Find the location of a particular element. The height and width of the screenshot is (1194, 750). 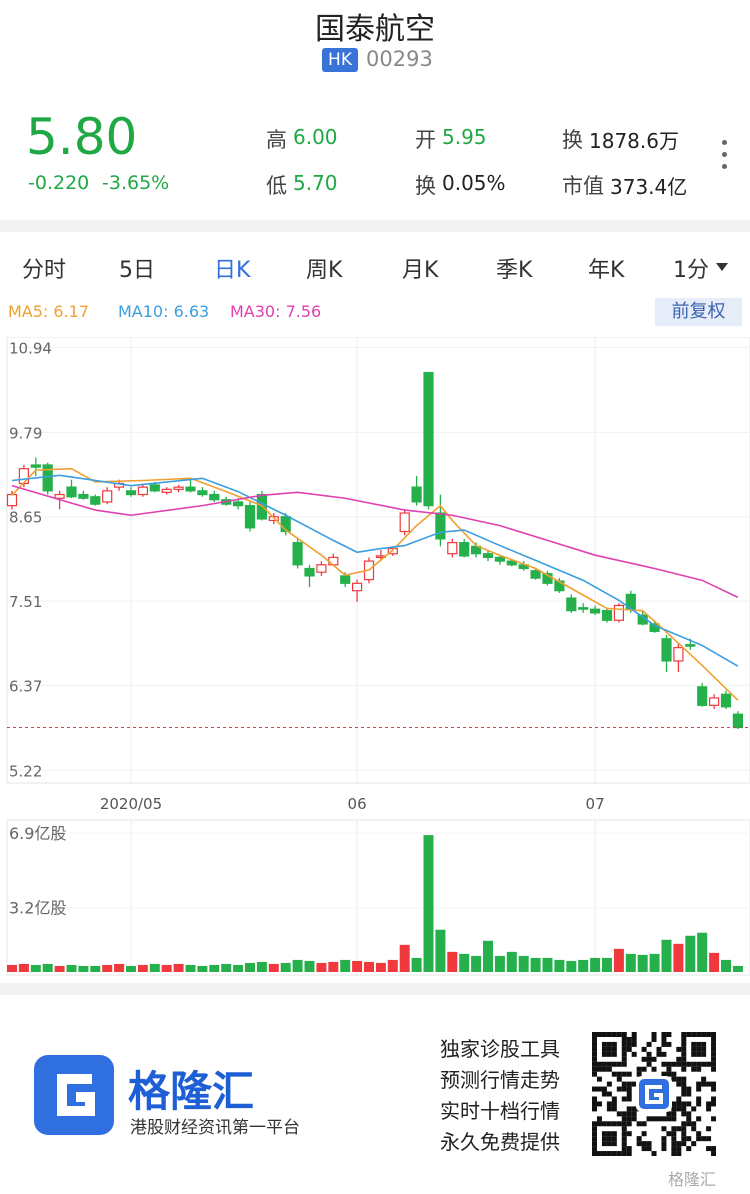

tab: 1分 is located at coordinates (691, 270).